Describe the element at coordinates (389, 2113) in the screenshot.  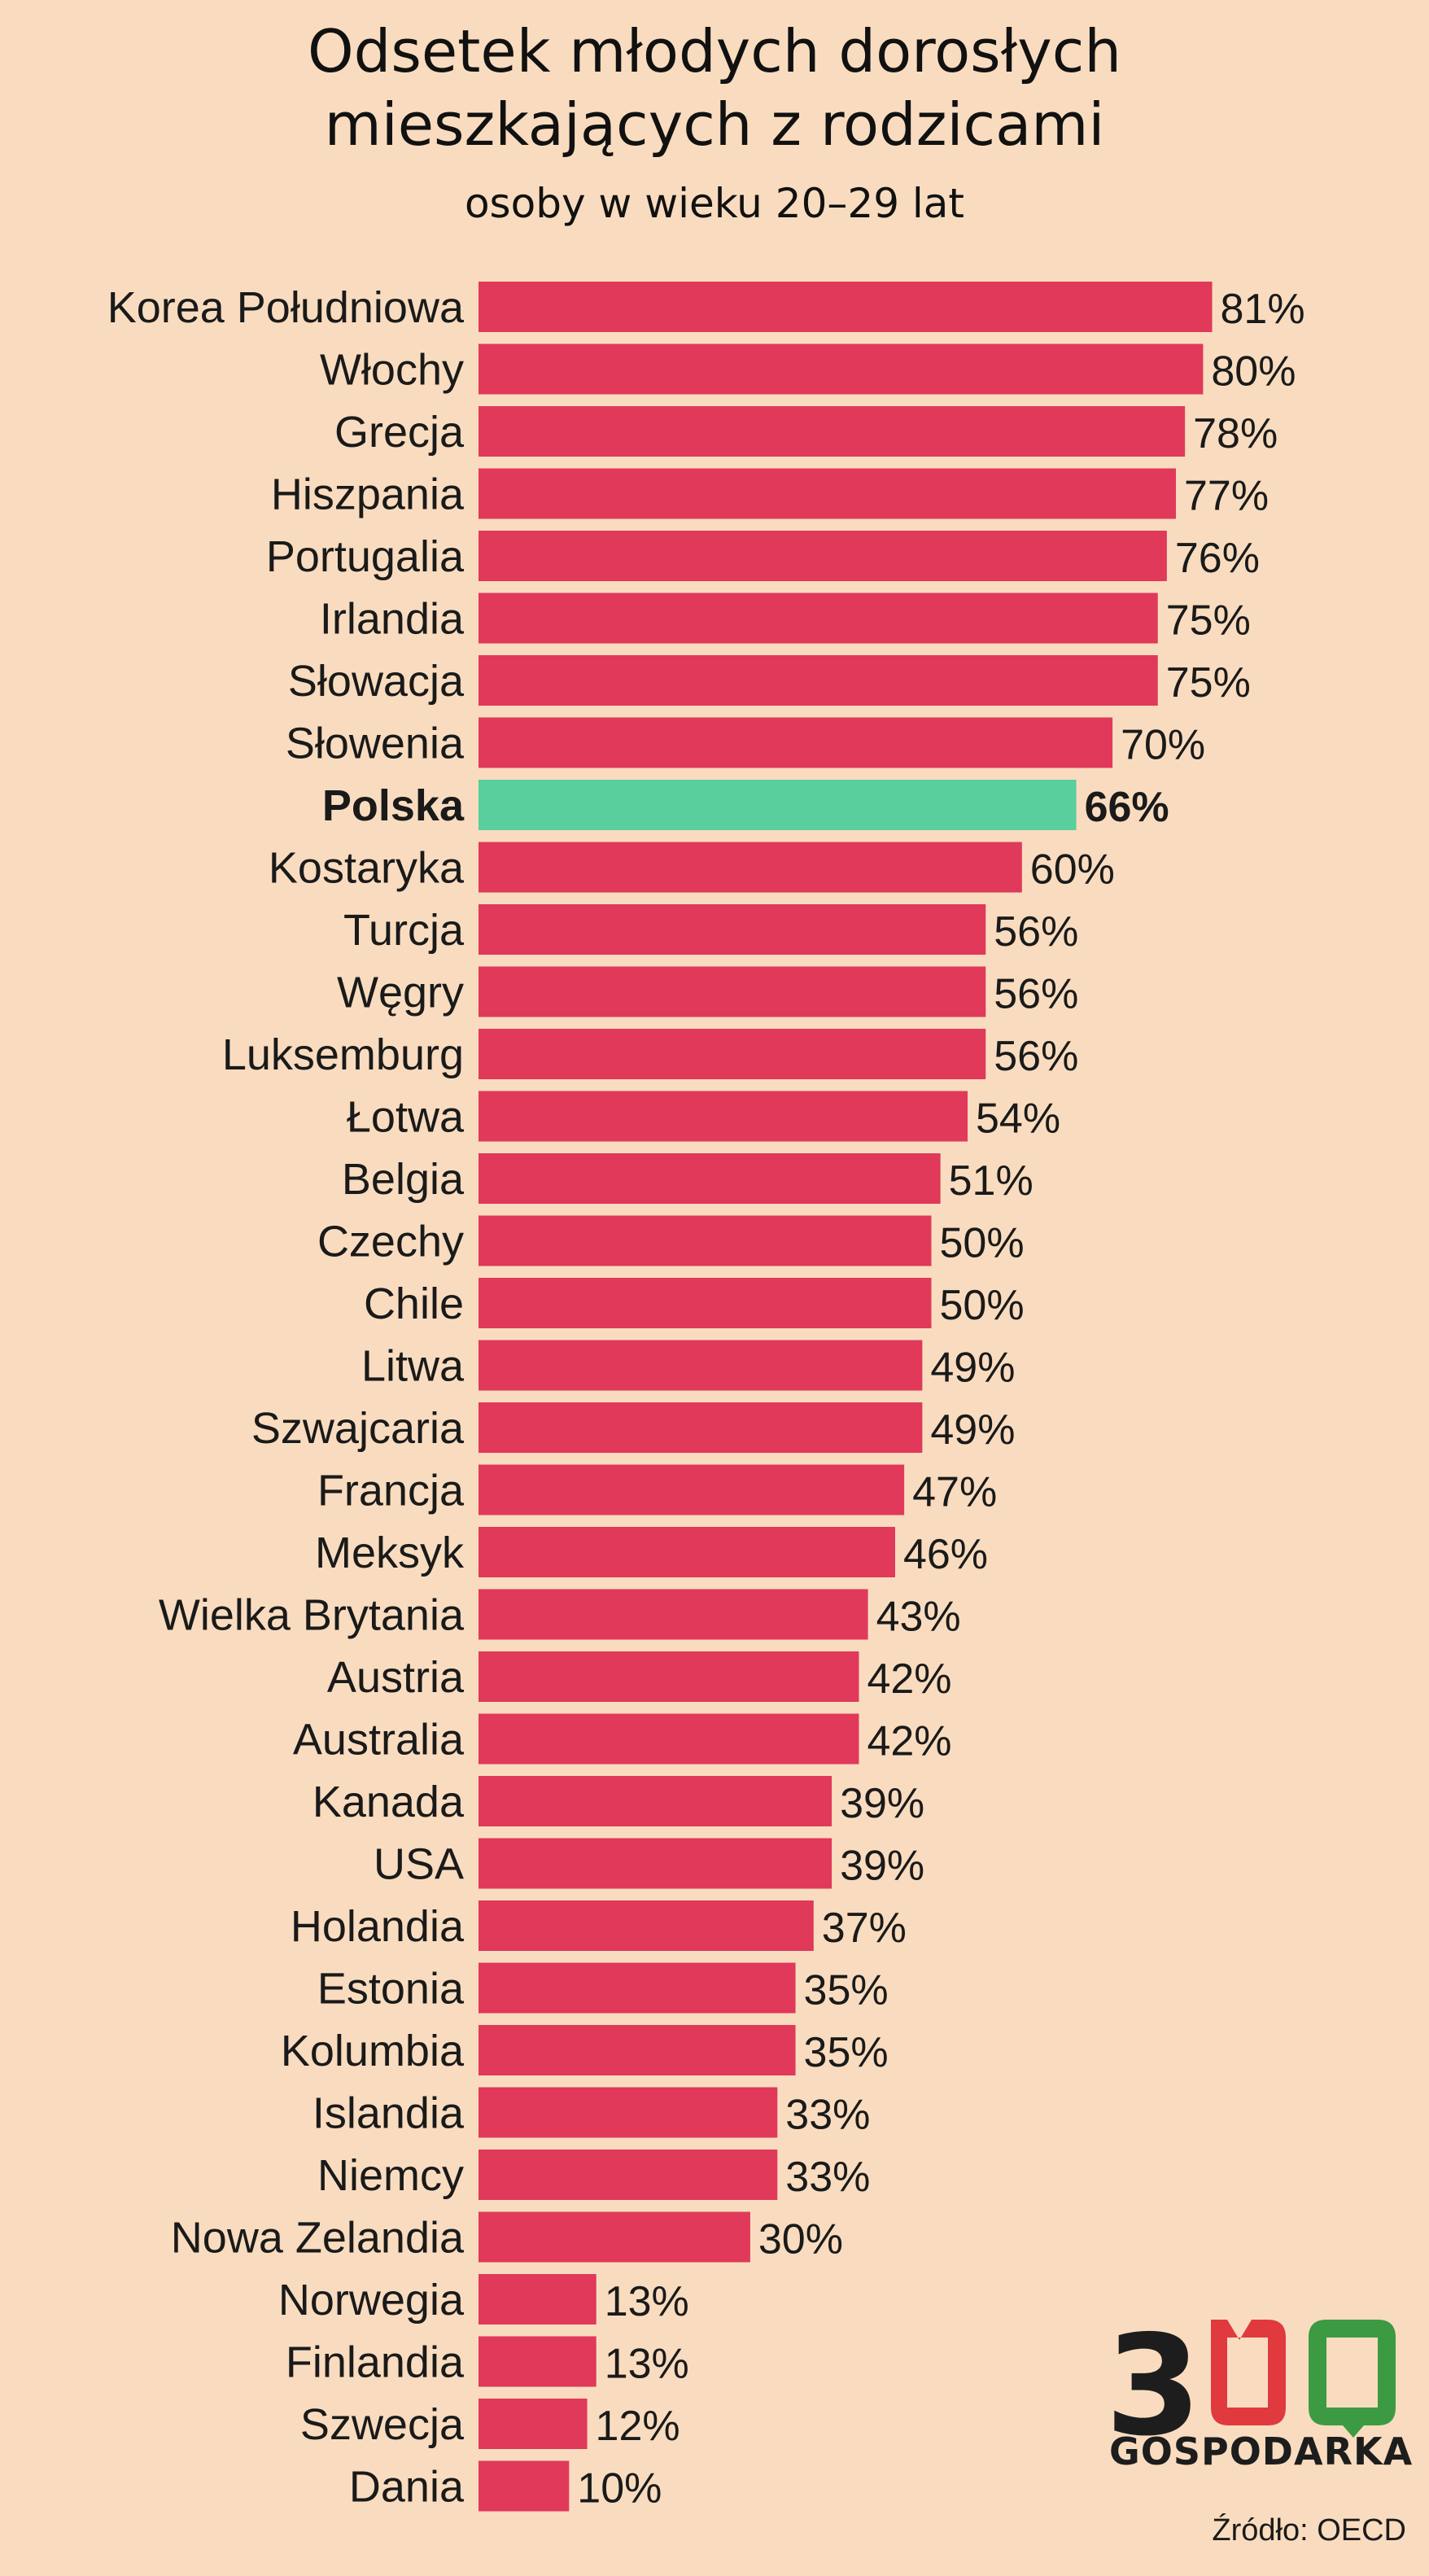
I see `category-label: Islandia` at that location.